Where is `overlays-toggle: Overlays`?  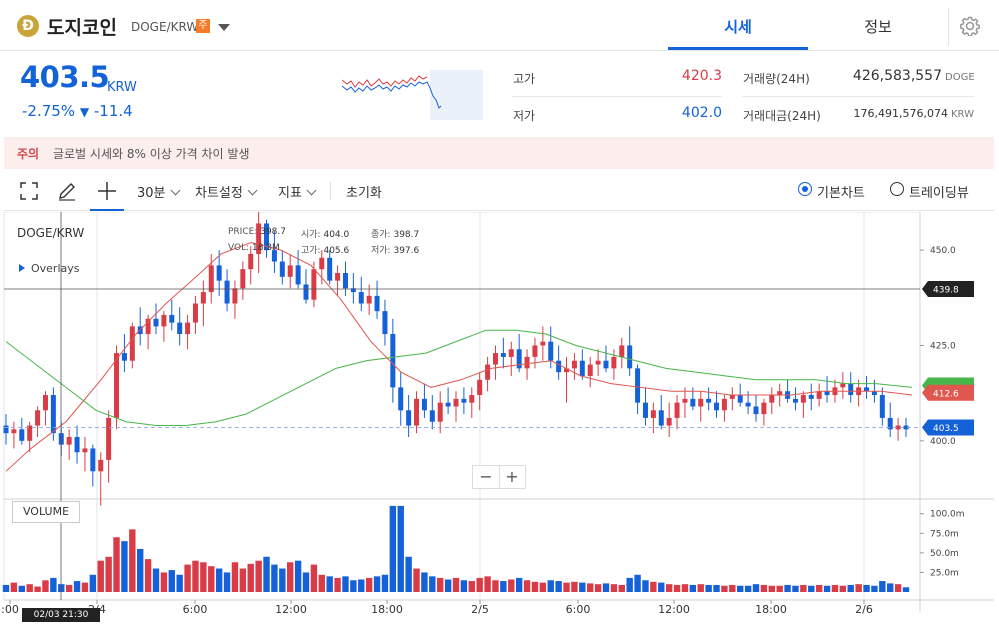
overlays-toggle: Overlays is located at coordinates (49, 268).